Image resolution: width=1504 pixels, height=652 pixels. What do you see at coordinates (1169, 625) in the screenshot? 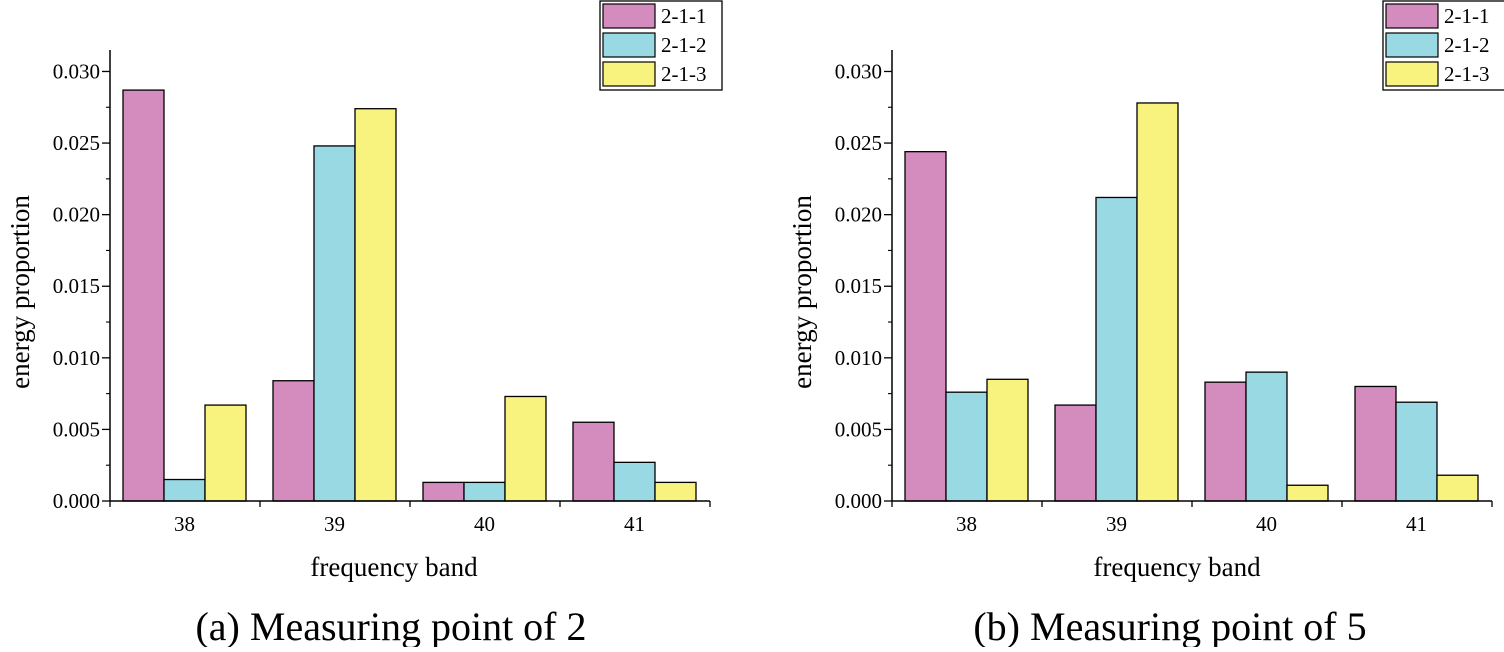
I see `panel-caption: (b) Measuring point of 5` at bounding box center [1169, 625].